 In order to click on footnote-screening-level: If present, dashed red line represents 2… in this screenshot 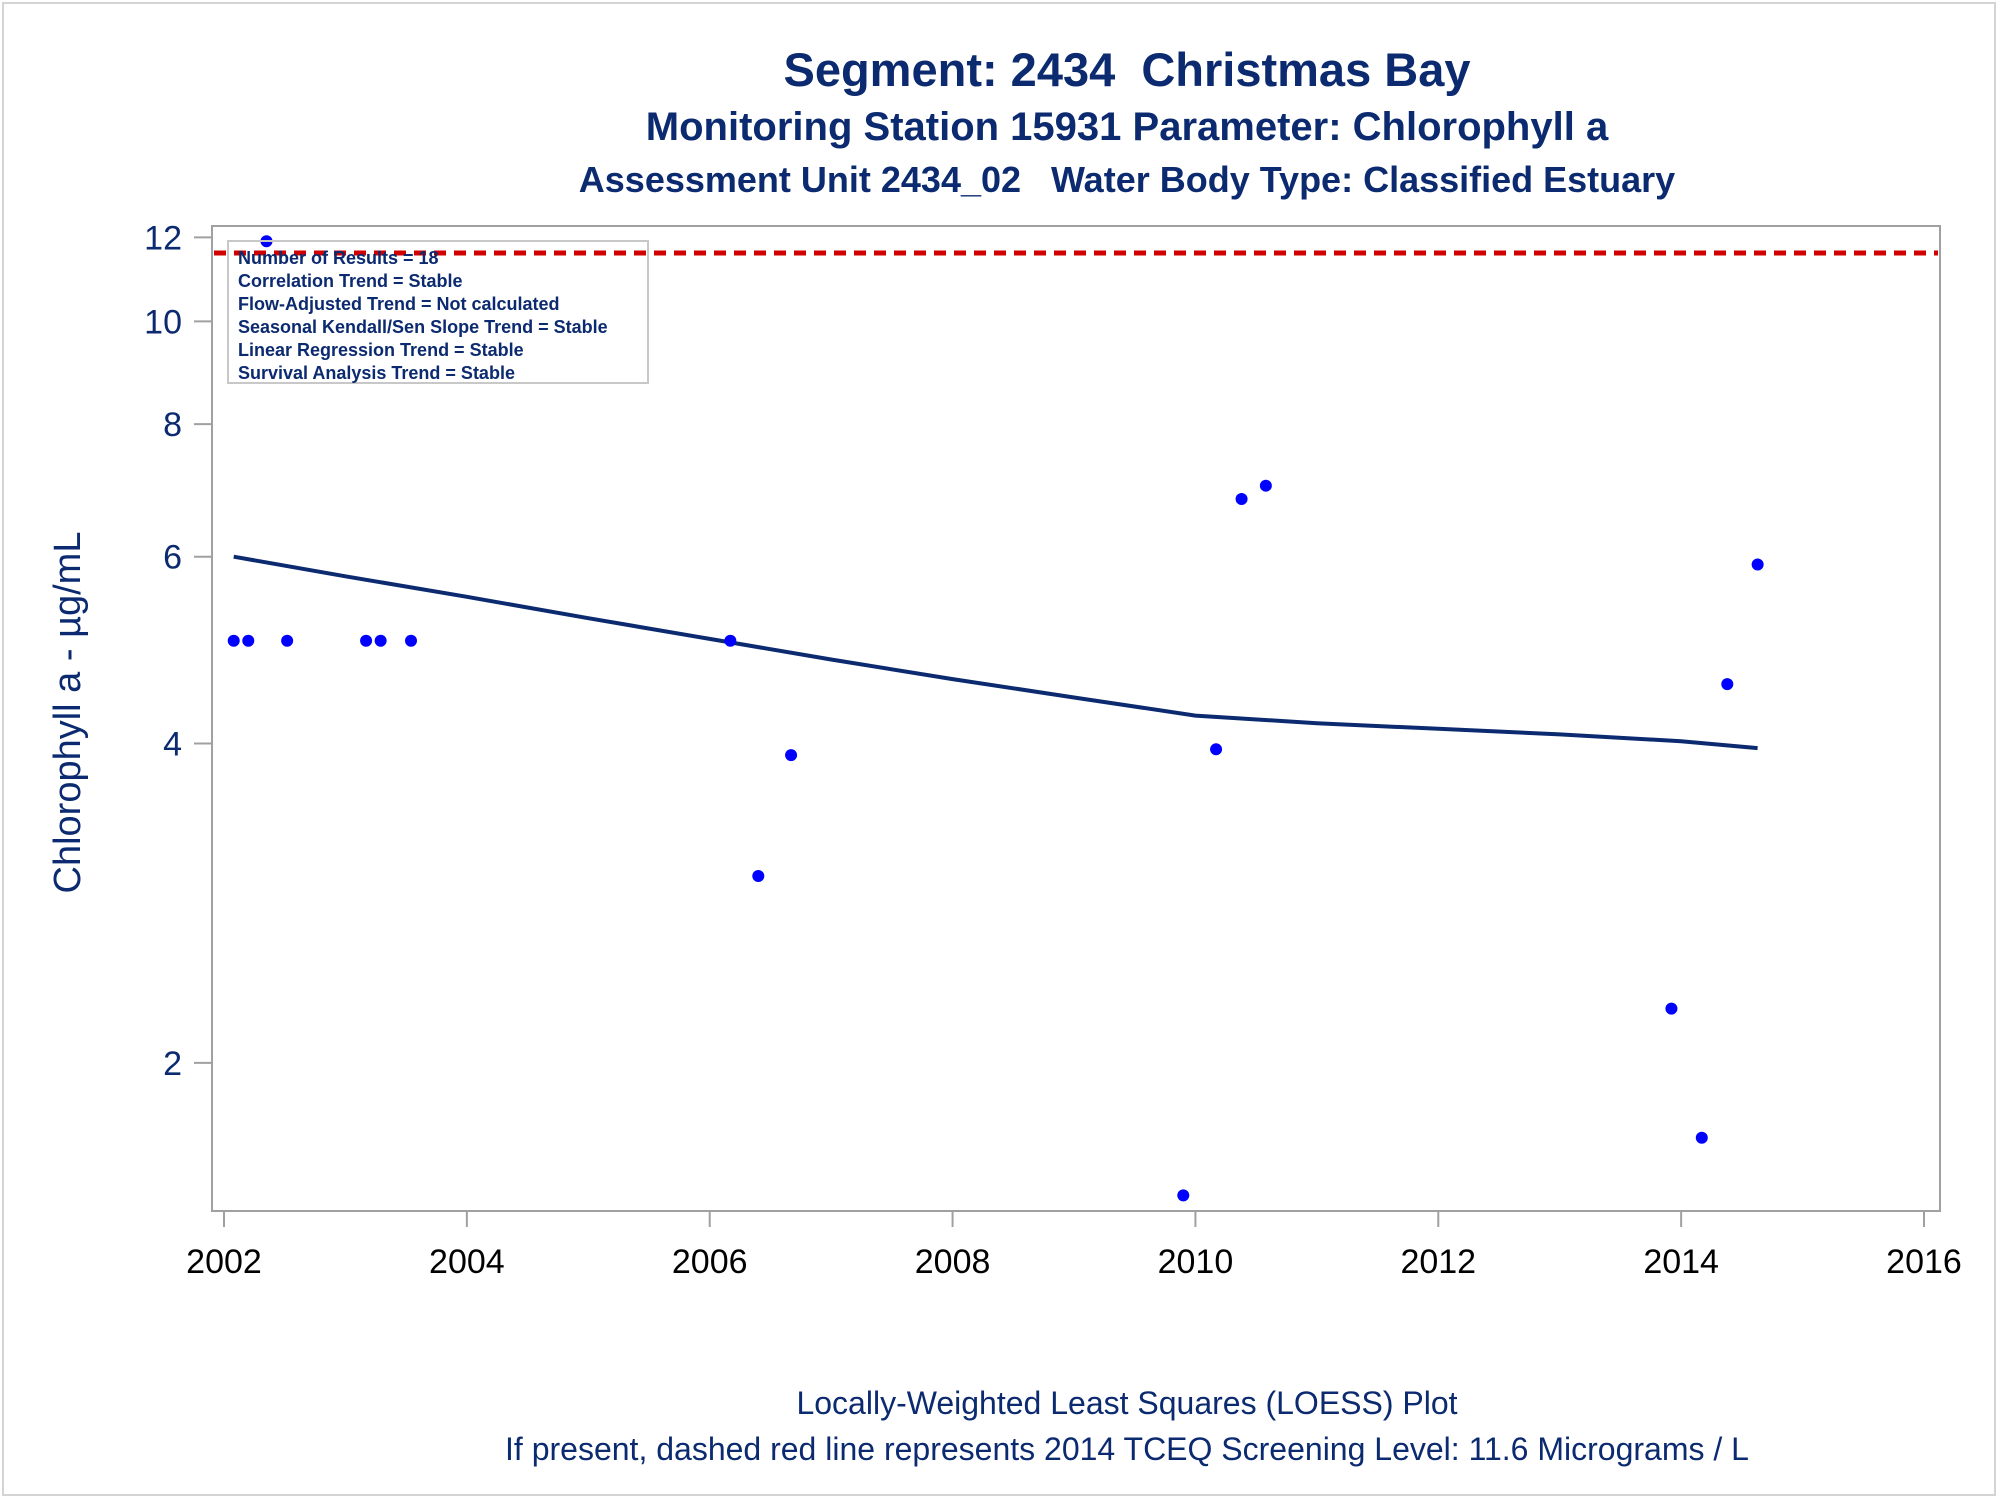, I will do `click(1127, 1449)`.